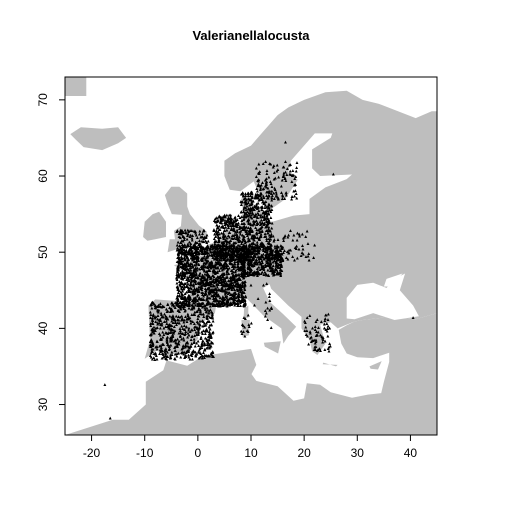 Image resolution: width=530 pixels, height=530 pixels. Describe the element at coordinates (43, 100) in the screenshot. I see `y-tick-label: 70` at that location.